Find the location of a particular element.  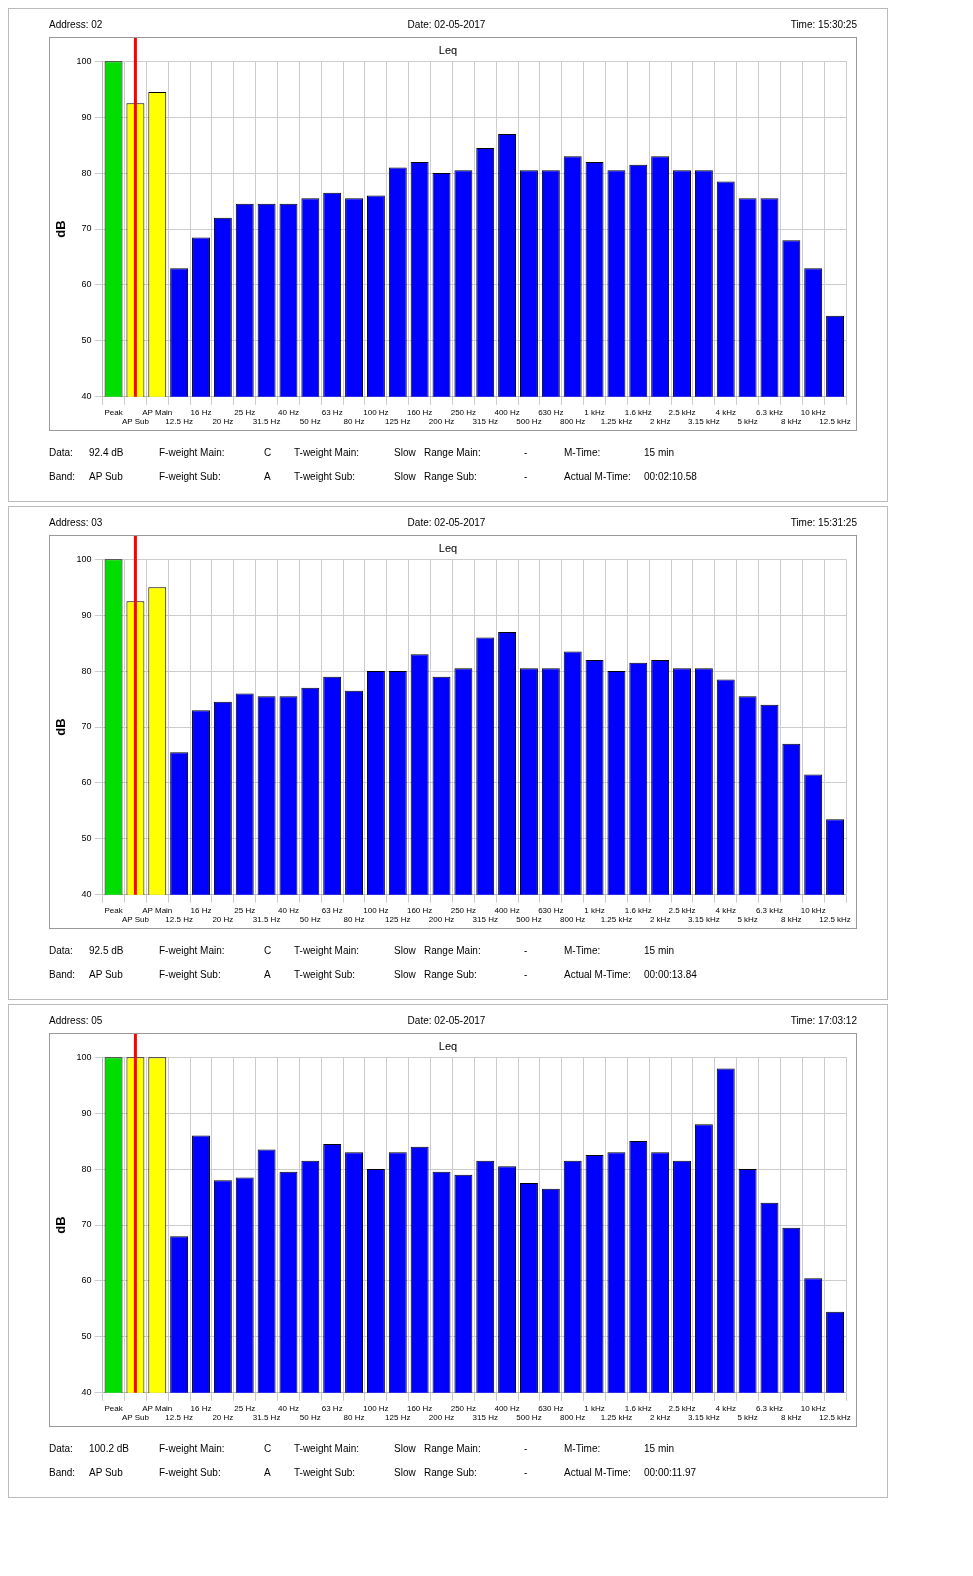

x-tick-label: 1 kHz is located at coordinates (594, 1408).